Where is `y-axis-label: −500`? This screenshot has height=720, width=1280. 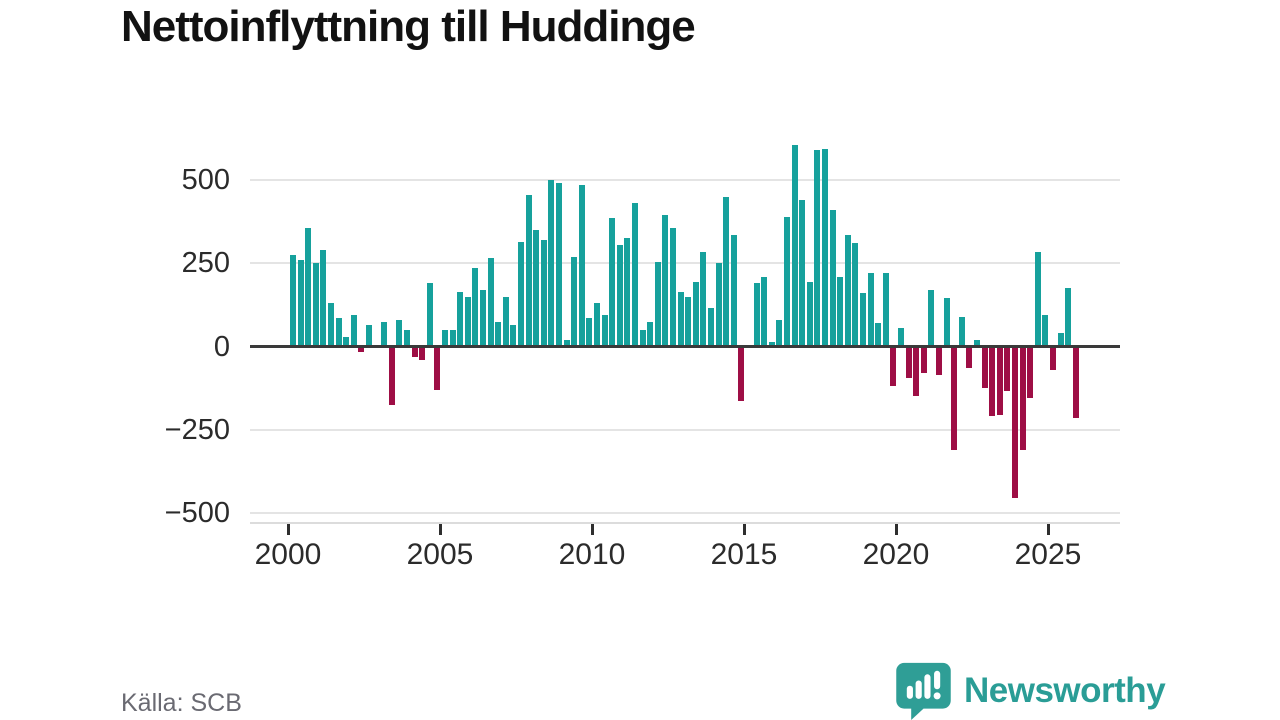 y-axis-label: −500 is located at coordinates (197, 512).